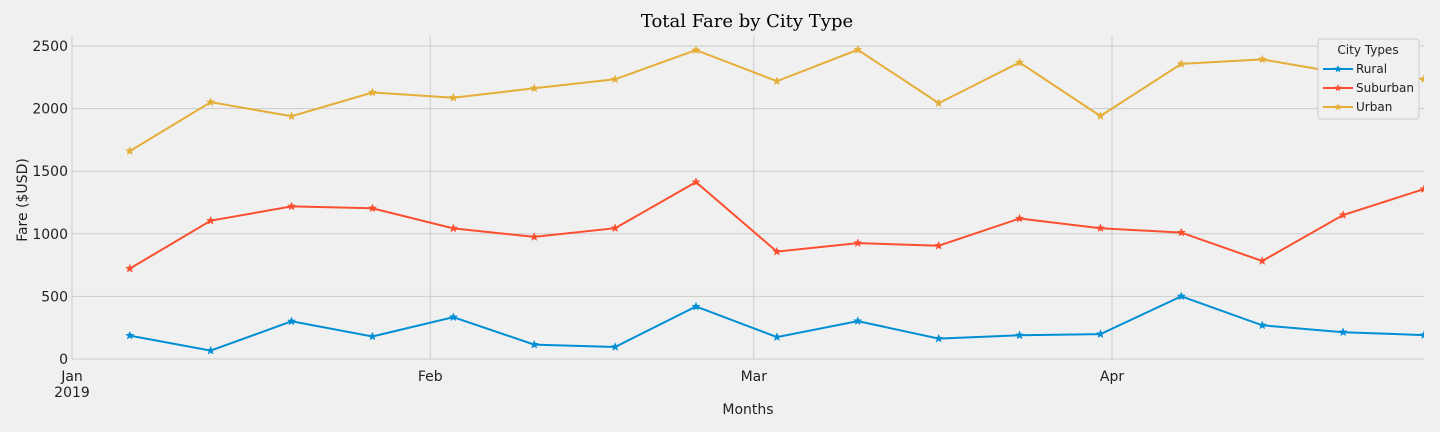 The width and height of the screenshot is (1440, 432). I want to click on x-tick-label: Apr, so click(1112, 377).